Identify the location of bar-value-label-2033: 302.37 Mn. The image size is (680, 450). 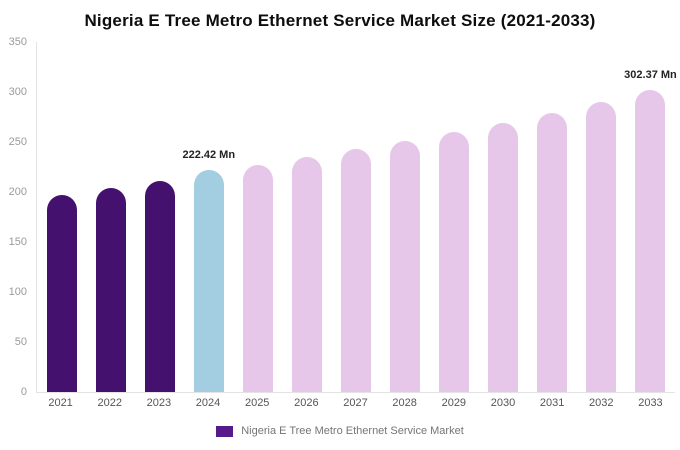
(650, 74).